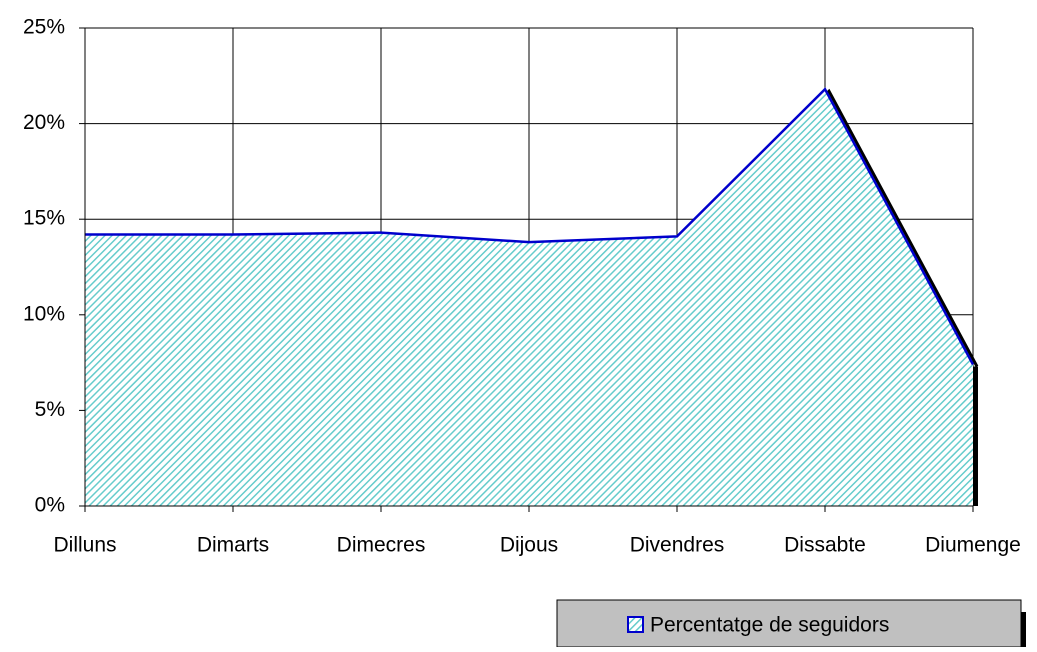 Image resolution: width=1037 pixels, height=652 pixels. I want to click on x-tick-label: Diumenge, so click(973, 545).